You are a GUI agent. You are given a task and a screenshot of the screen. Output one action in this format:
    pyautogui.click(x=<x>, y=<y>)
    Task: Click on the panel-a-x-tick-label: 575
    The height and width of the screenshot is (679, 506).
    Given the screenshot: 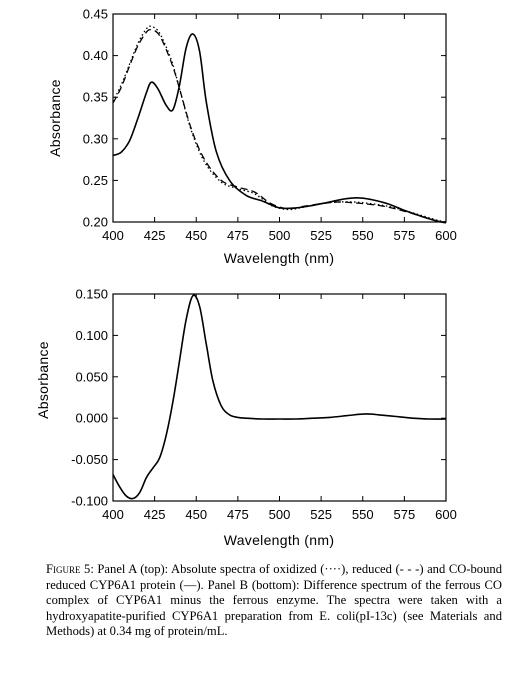 What is the action you would take?
    pyautogui.click(x=405, y=235)
    